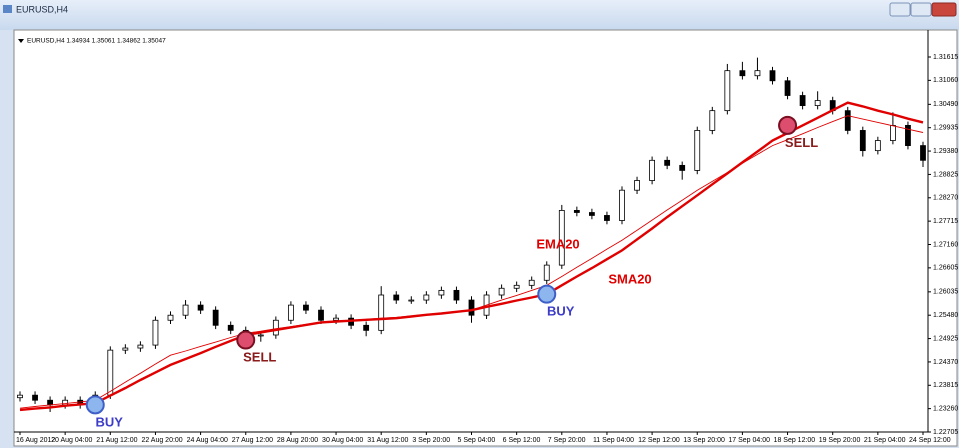 This screenshot has width=959, height=448. Describe the element at coordinates (840, 440) in the screenshot. I see `x-tick-label: 19 Sep 20:00` at that location.